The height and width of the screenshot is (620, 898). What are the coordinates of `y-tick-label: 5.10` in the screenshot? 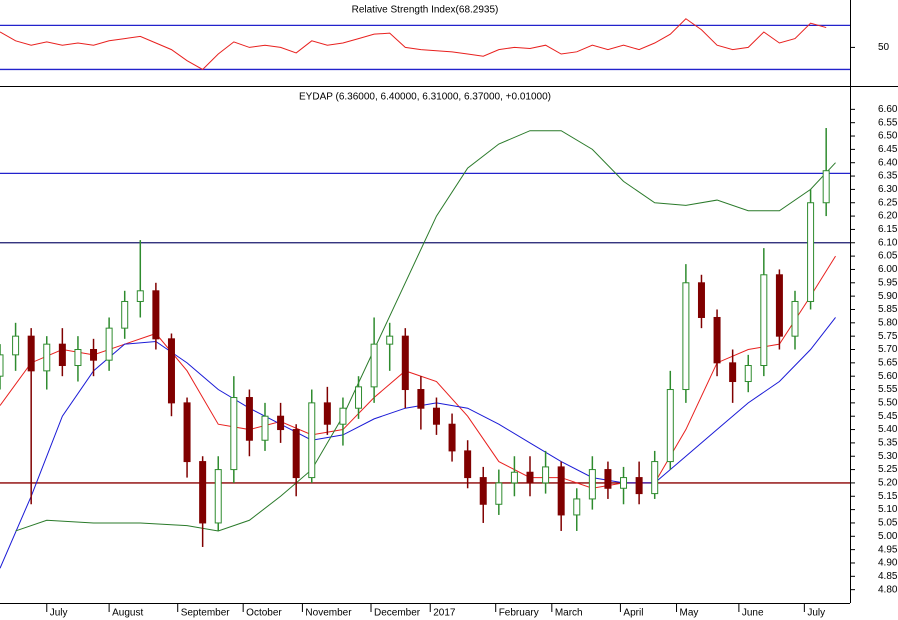 It's located at (888, 509).